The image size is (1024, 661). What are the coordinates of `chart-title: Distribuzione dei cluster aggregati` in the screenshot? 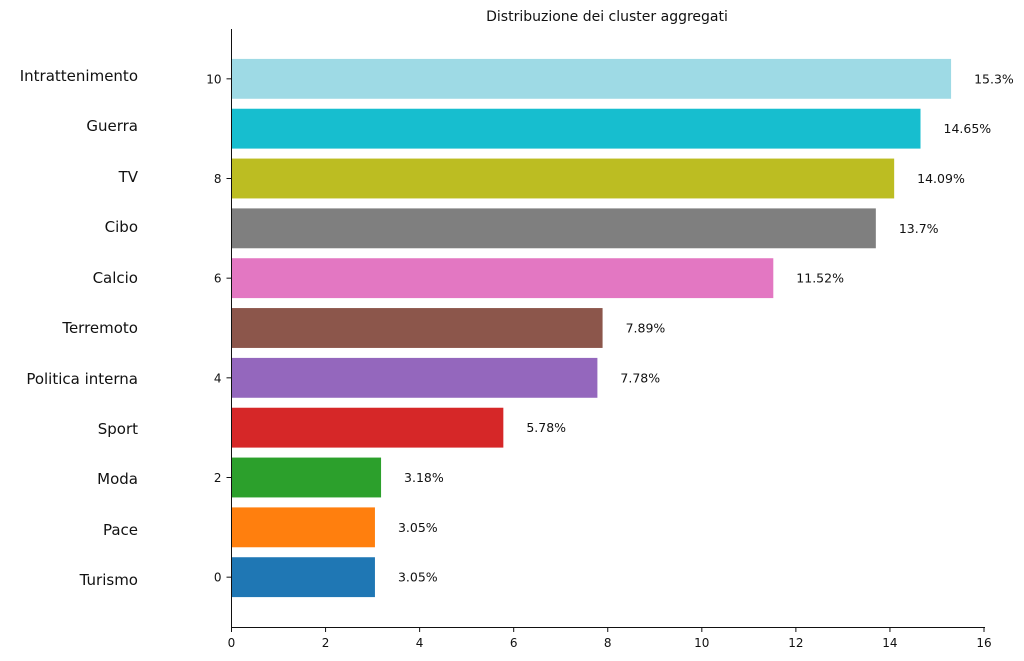 It's located at (607, 17).